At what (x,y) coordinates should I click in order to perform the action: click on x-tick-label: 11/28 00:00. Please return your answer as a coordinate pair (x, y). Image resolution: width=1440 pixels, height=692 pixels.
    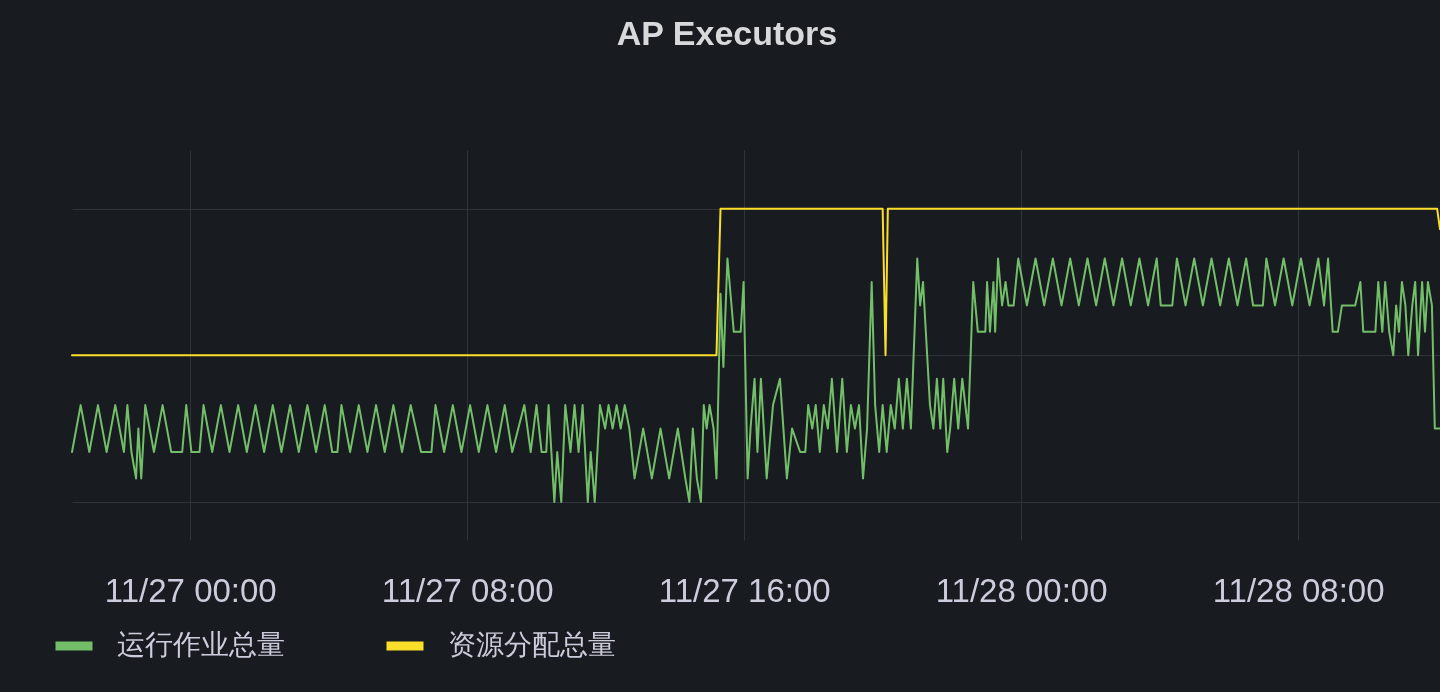
    Looking at the image, I should click on (1021, 590).